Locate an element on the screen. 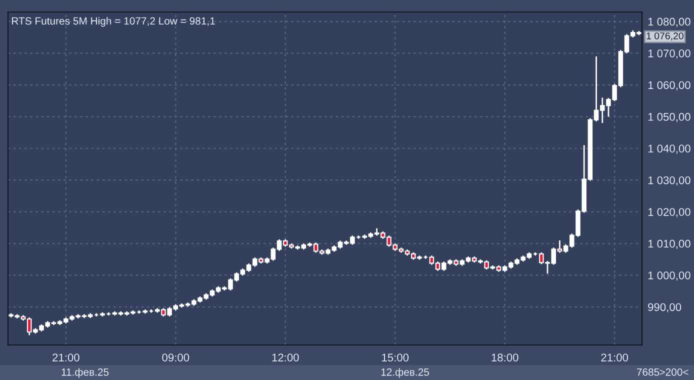 Image resolution: width=694 pixels, height=380 pixels. y-tick-label: 1 030,00 is located at coordinates (669, 181).